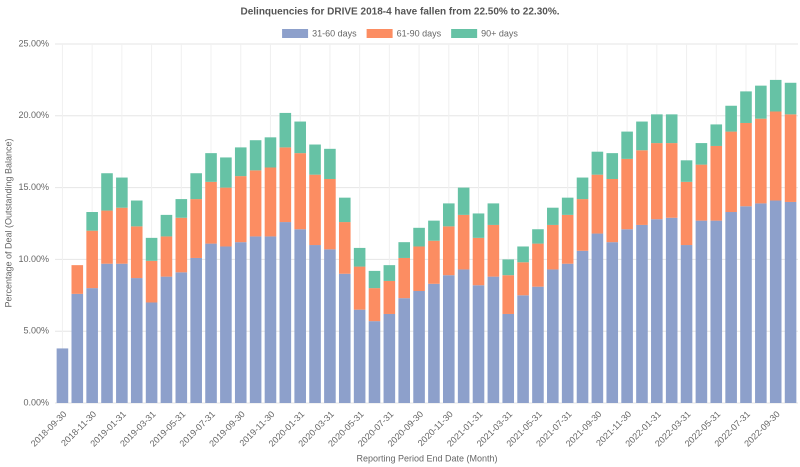 The height and width of the screenshot is (467, 800). What do you see at coordinates (8, 222) in the screenshot?
I see `y-axis-title: Percentage of Deal (Outstanding Balance)` at bounding box center [8, 222].